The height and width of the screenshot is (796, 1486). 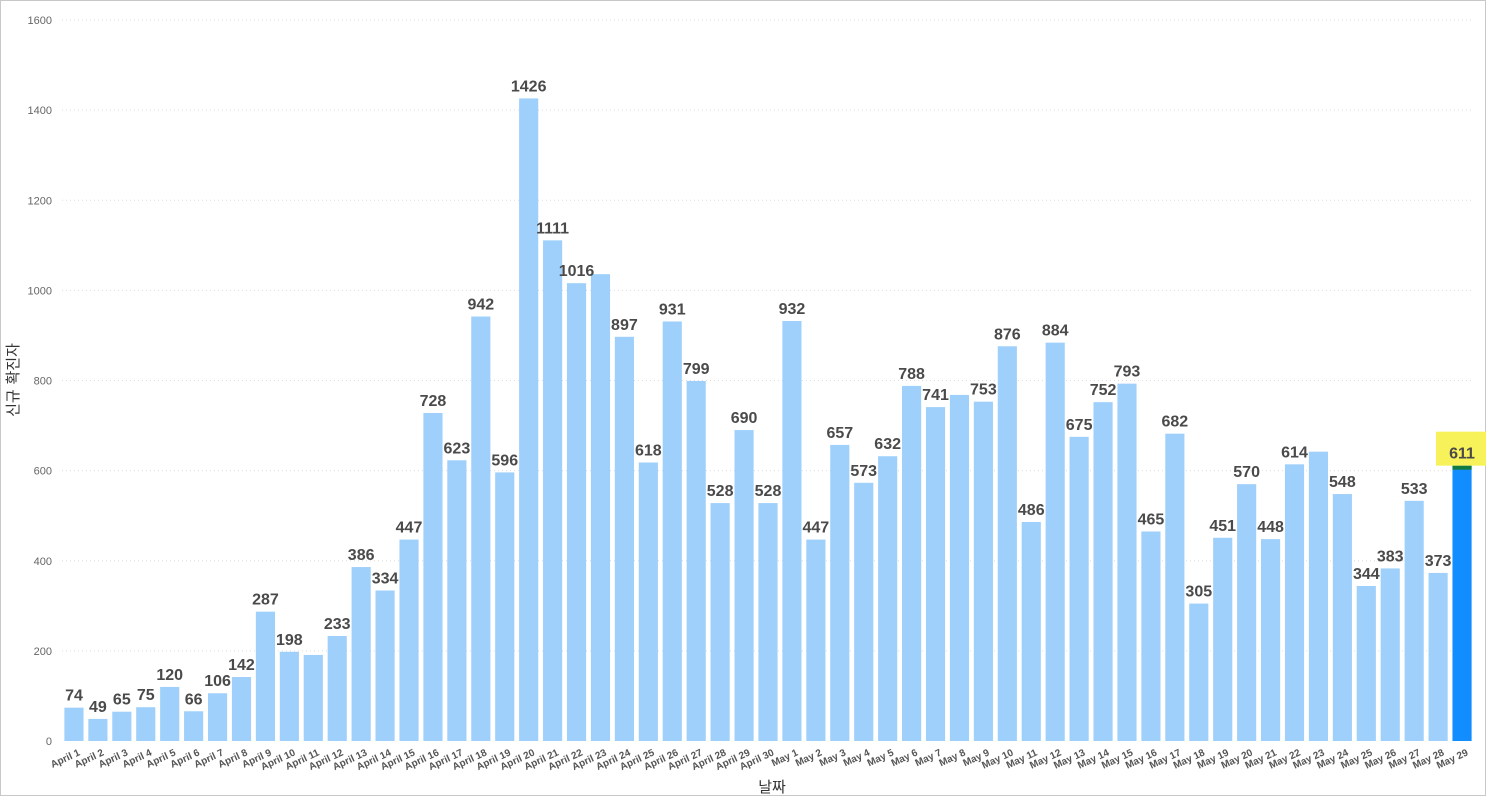 I want to click on data-label: 373, so click(x=1438, y=561).